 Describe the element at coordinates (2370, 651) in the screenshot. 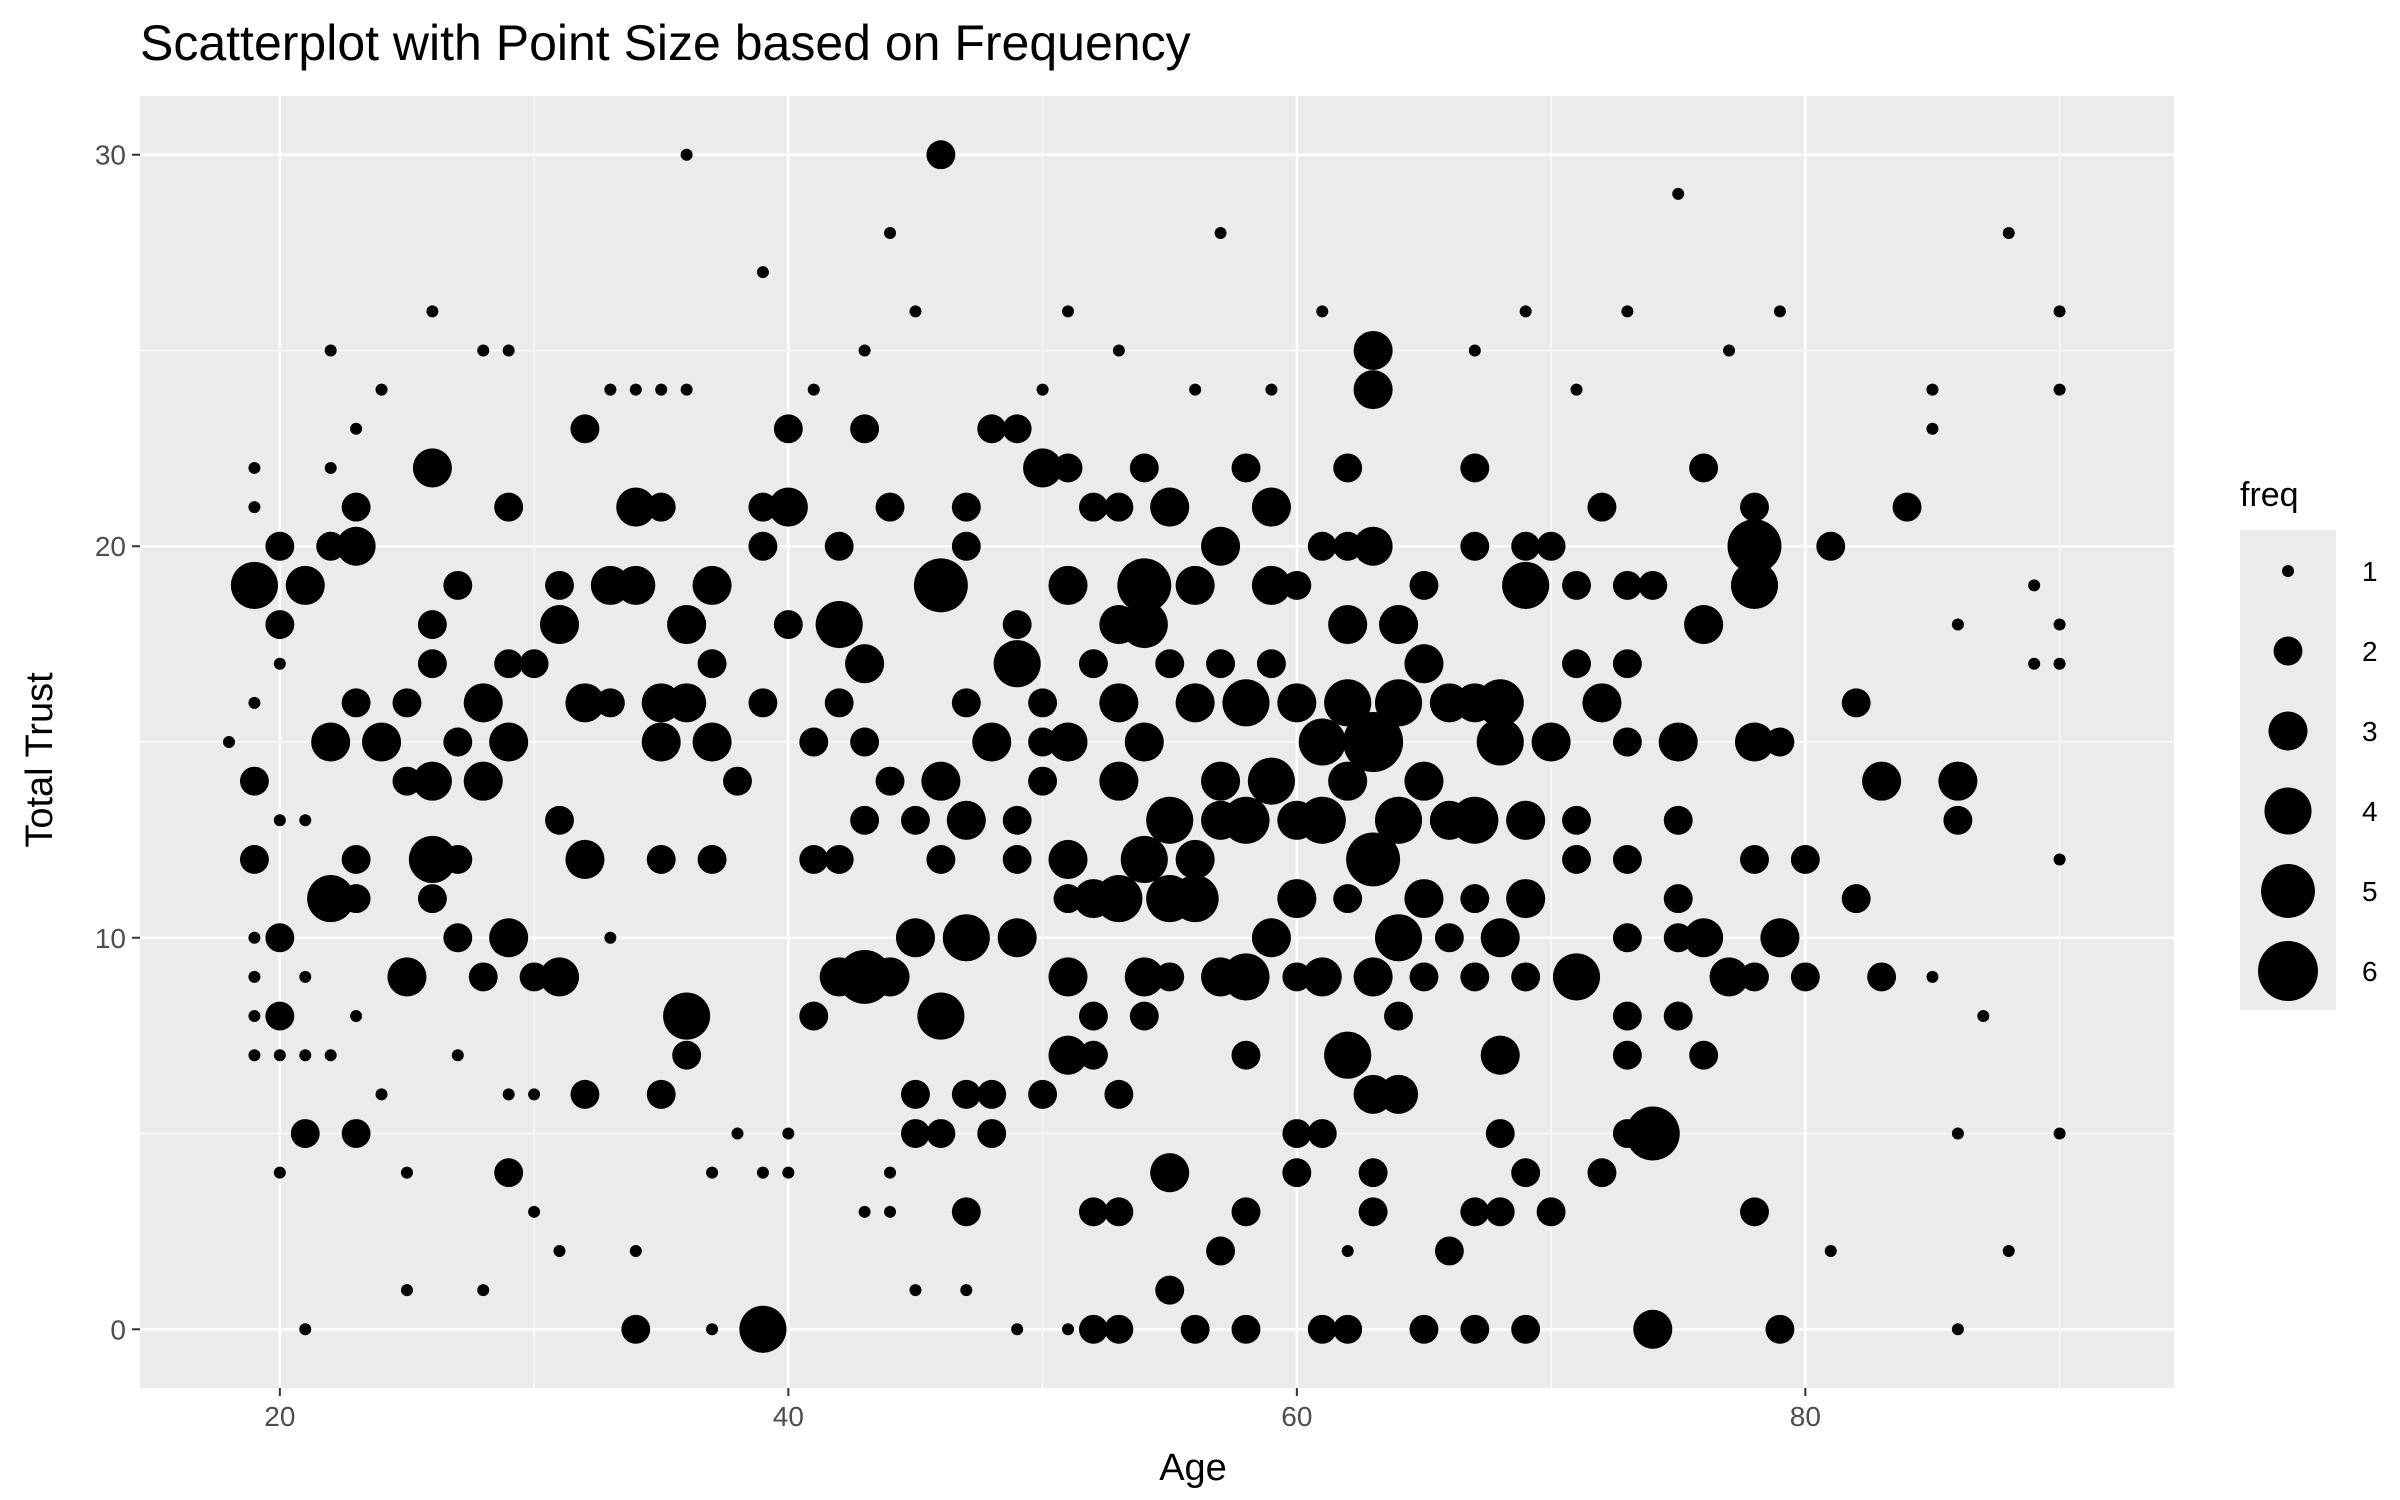

I see `legend-key-label: 2` at that location.